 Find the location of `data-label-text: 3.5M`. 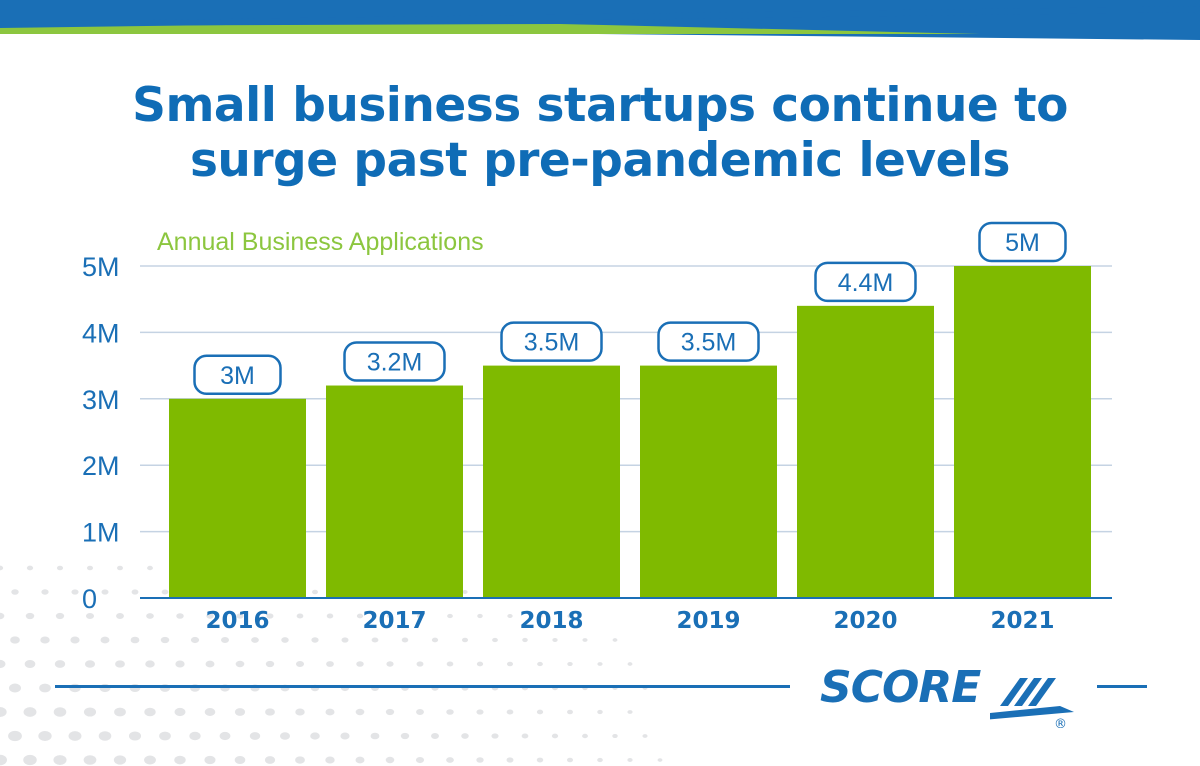

data-label-text: 3.5M is located at coordinates (709, 343).